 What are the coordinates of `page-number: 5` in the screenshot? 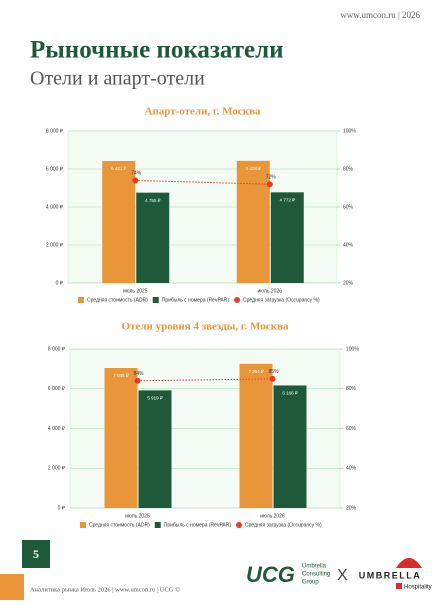 It's located at (36, 554).